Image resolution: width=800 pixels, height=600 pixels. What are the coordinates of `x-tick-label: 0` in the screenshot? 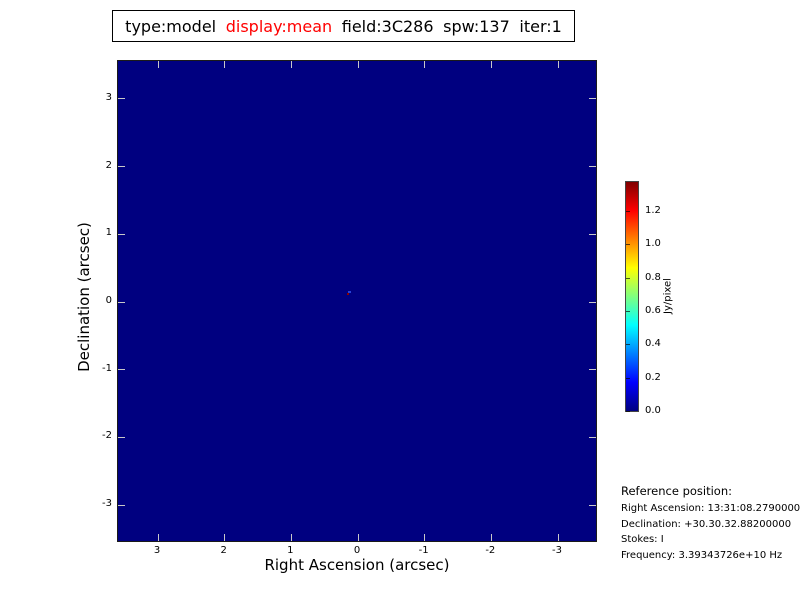 It's located at (357, 550).